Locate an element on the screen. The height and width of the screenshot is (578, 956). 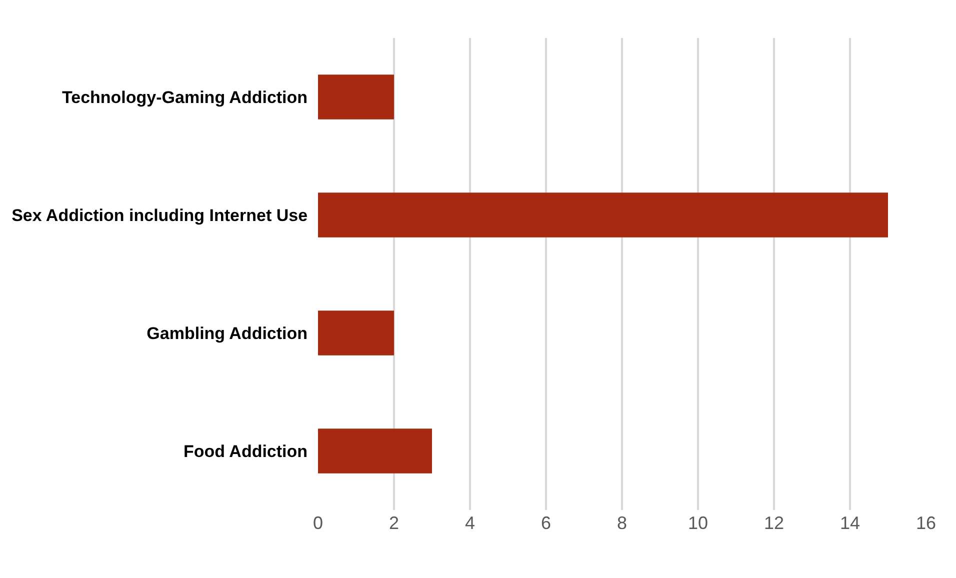
x-tick-label: 4 is located at coordinates (470, 523).